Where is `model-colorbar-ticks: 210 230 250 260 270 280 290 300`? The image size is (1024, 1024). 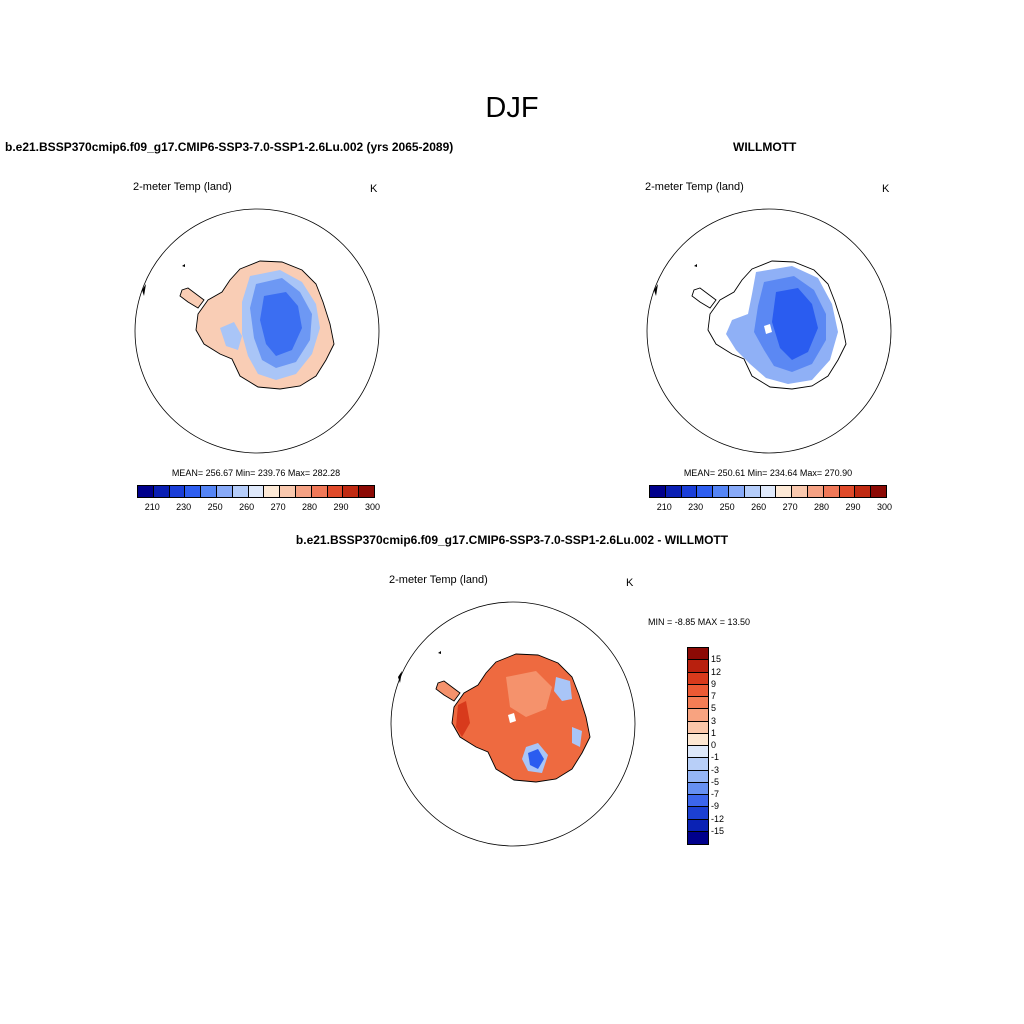 model-colorbar-ticks: 210 230 250 260 270 280 290 300 is located at coordinates (258, 508).